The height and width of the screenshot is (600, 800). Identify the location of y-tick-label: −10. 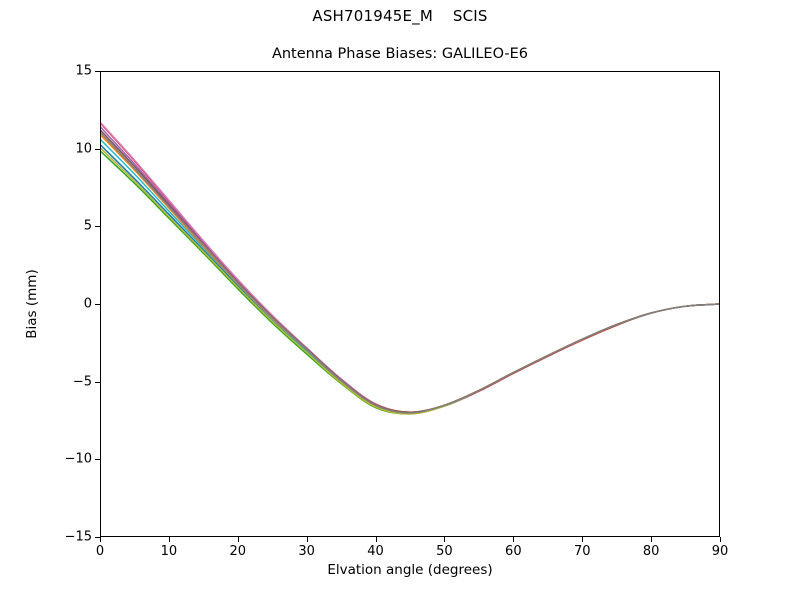
(78, 459).